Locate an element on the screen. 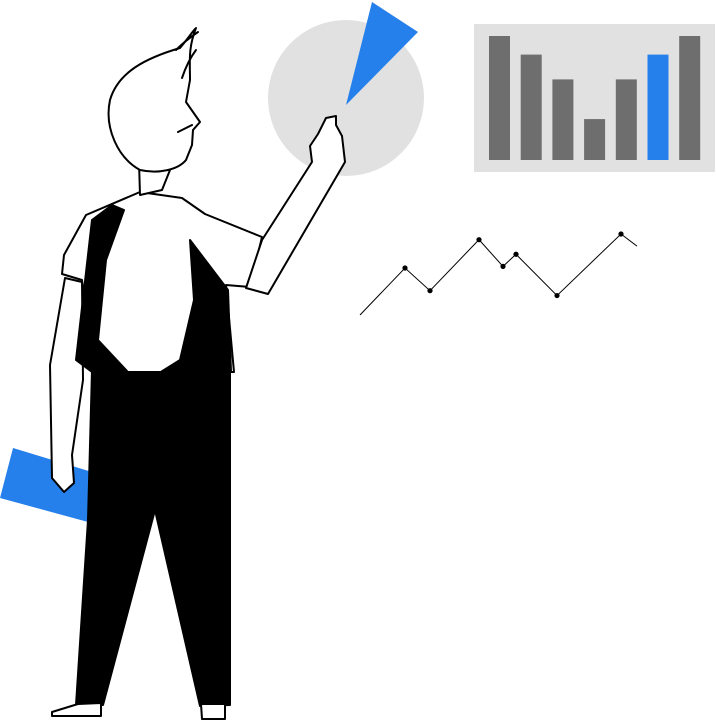 This screenshot has width=716, height=721. head is located at coordinates (154, 100).